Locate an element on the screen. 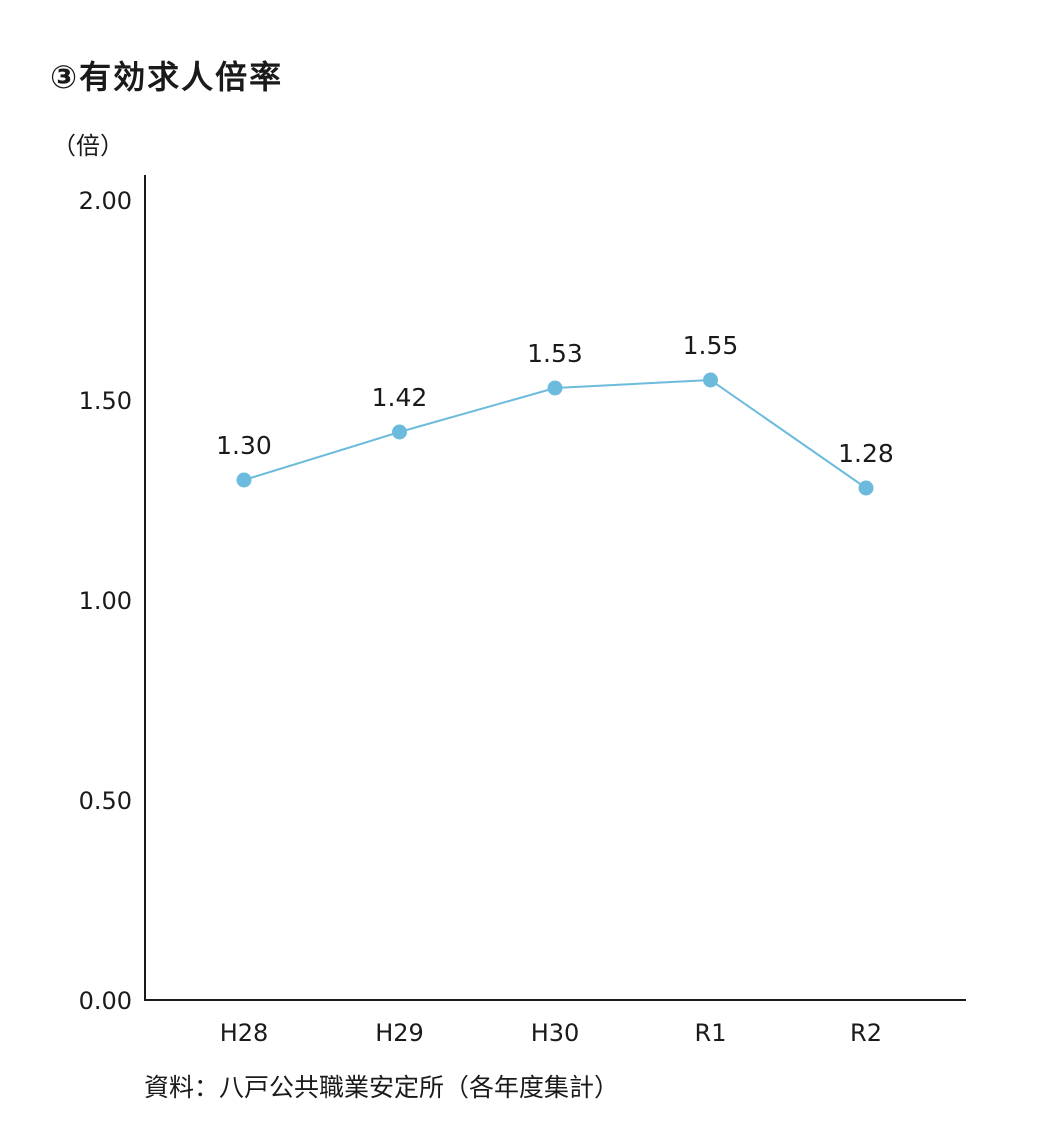 This screenshot has height=1148, width=1048. x-axis-ticks: H28 H29 H30 R1 R2 is located at coordinates (551, 1033).